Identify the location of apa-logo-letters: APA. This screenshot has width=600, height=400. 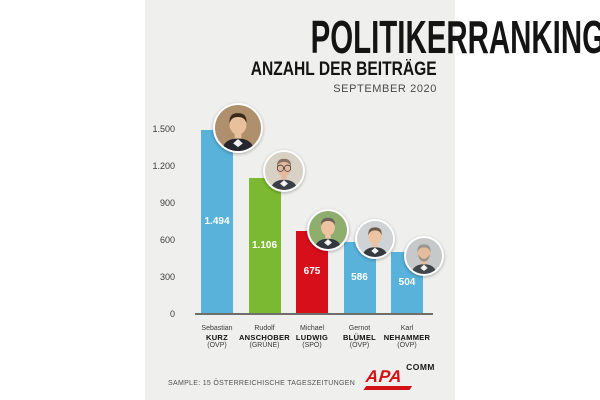
(384, 376).